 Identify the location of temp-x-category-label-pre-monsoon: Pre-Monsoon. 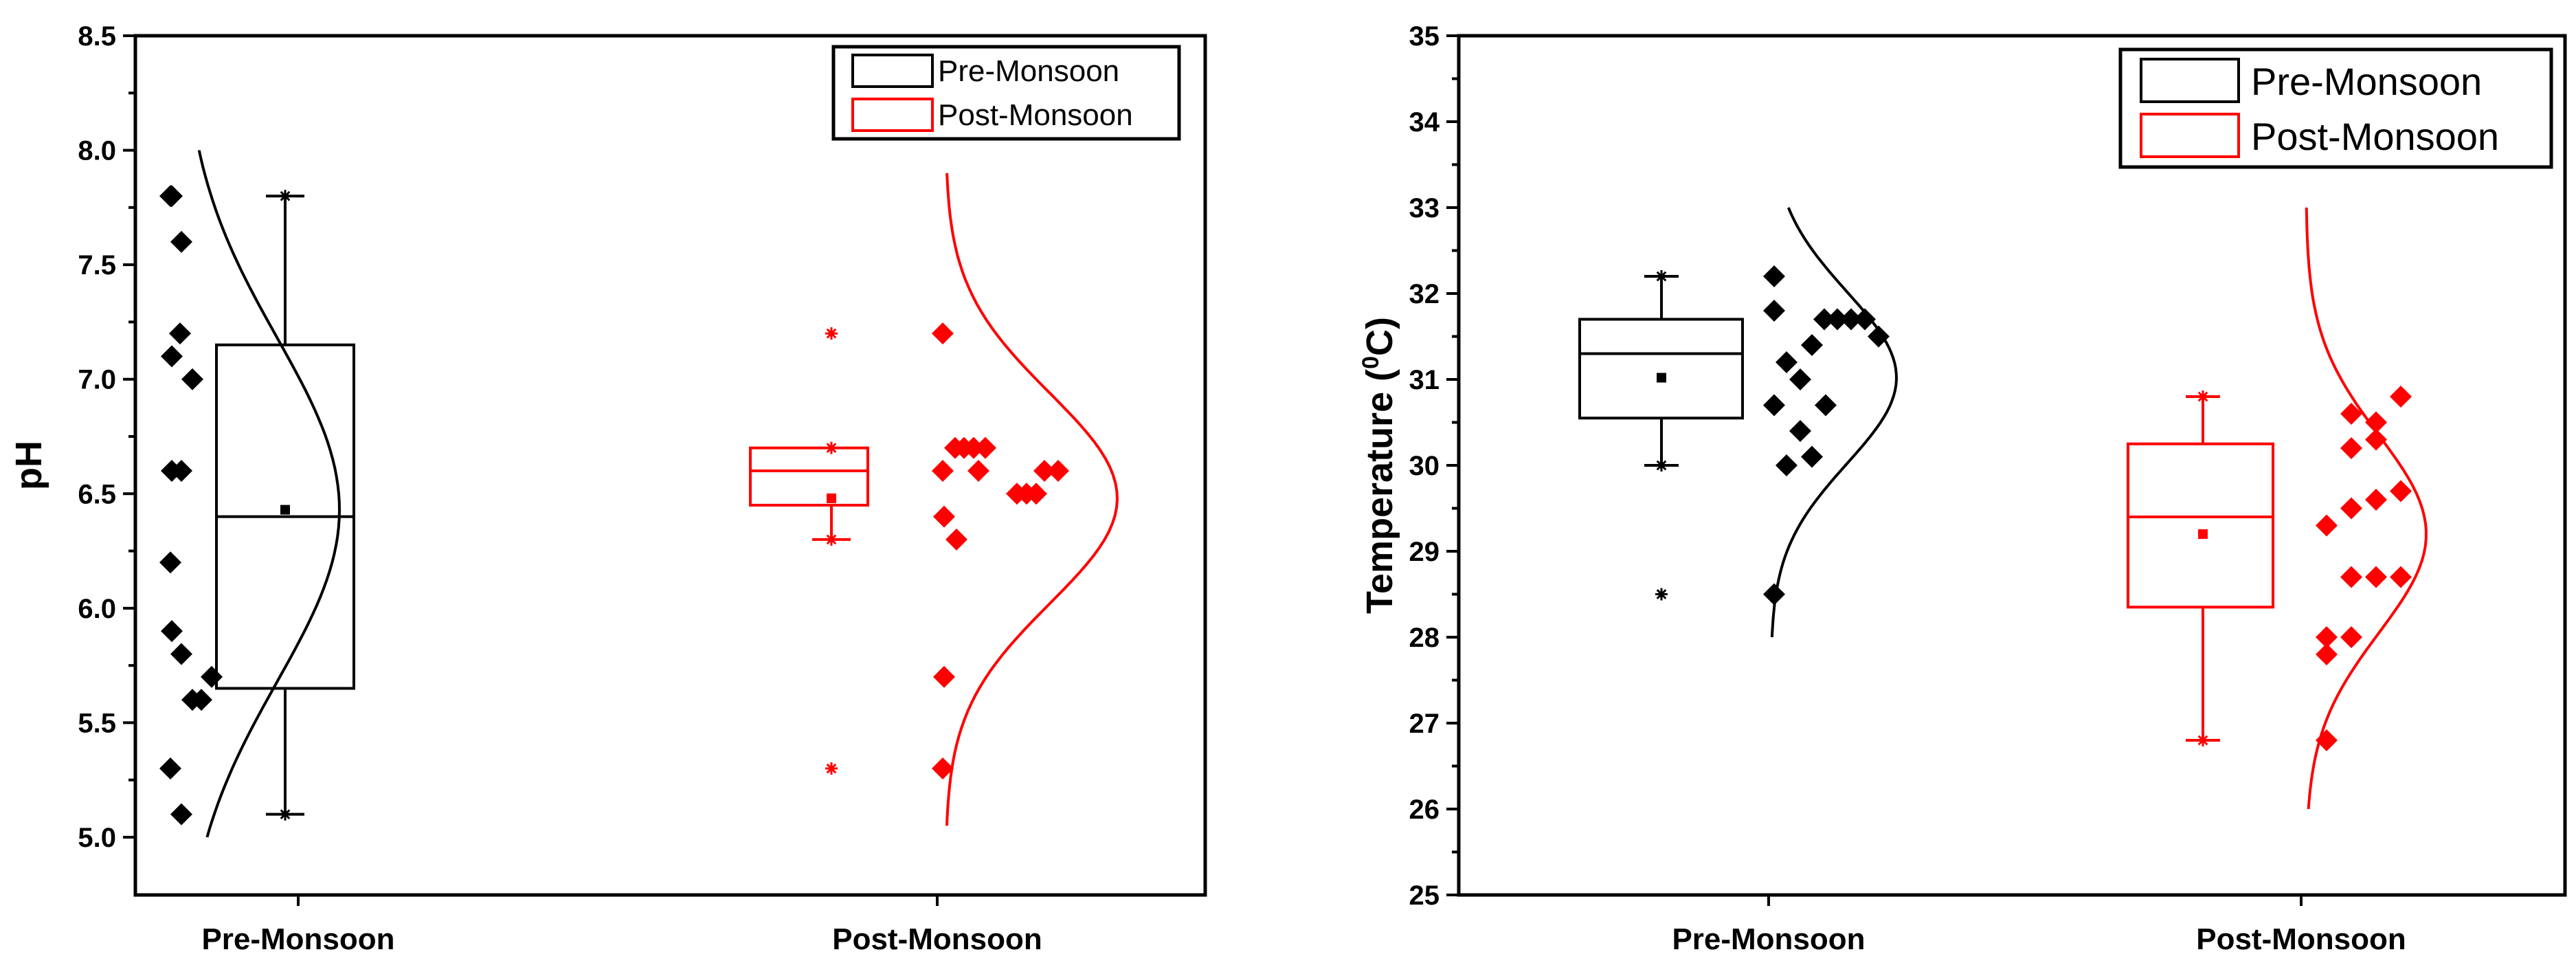
(1768, 939).